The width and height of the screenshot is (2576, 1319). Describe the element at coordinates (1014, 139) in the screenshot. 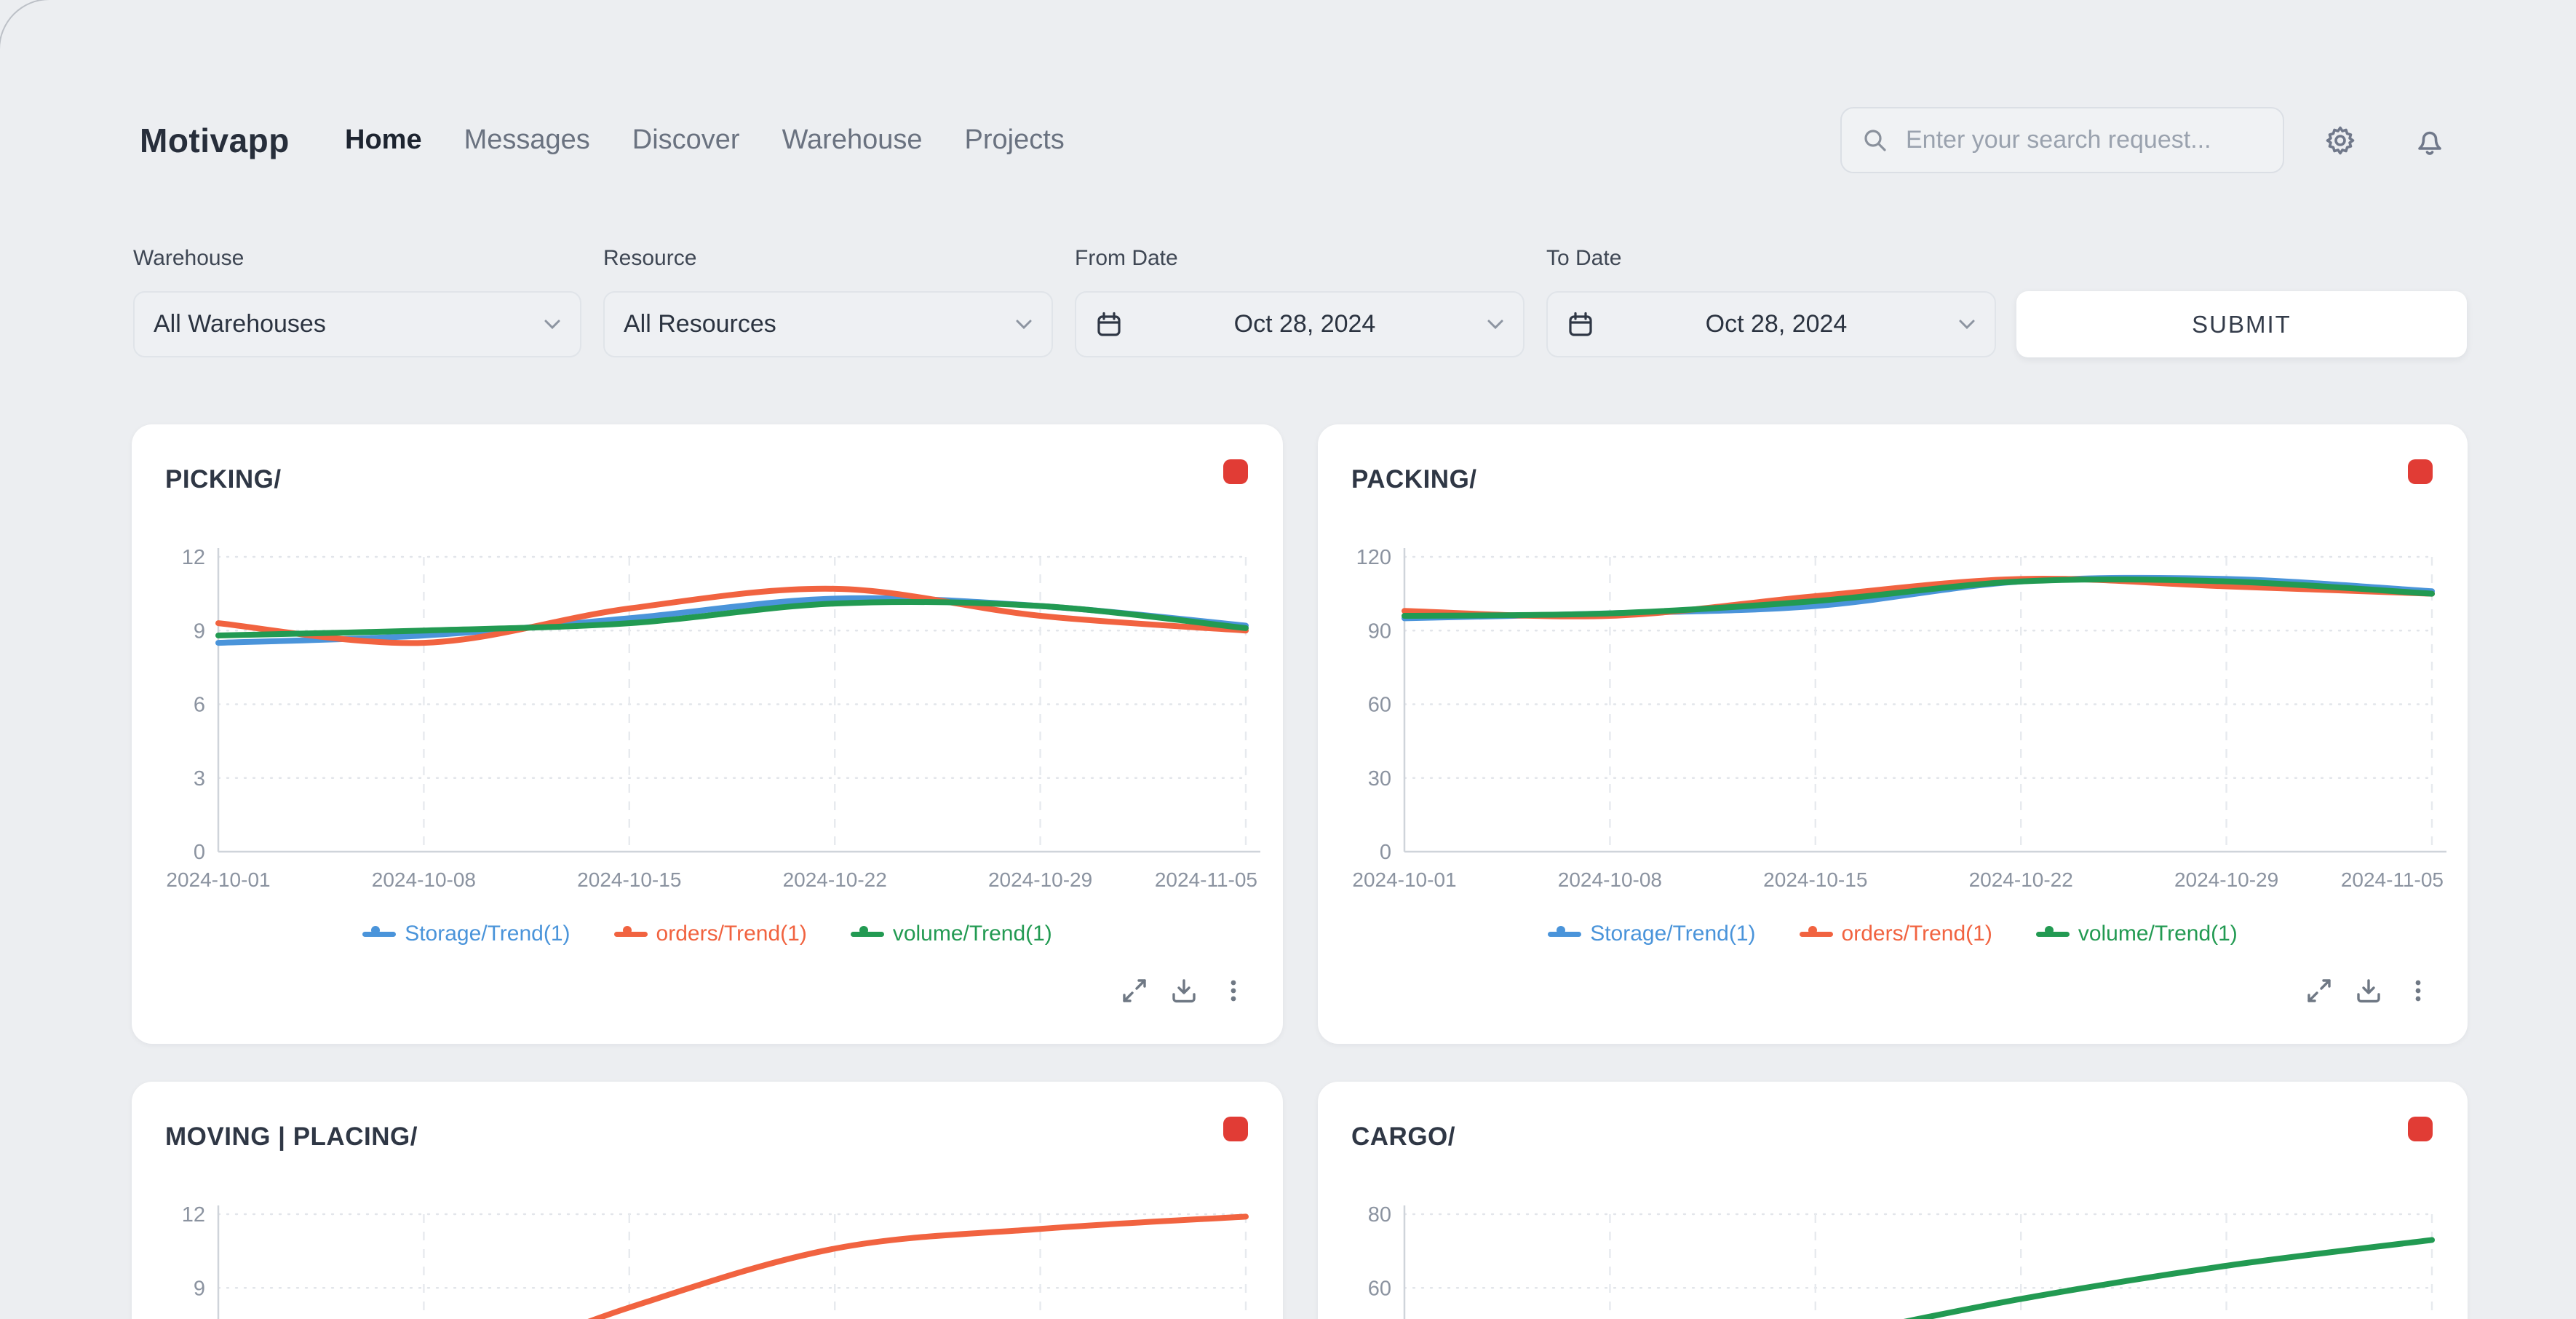

I see `nav-item-projects: Projects` at that location.